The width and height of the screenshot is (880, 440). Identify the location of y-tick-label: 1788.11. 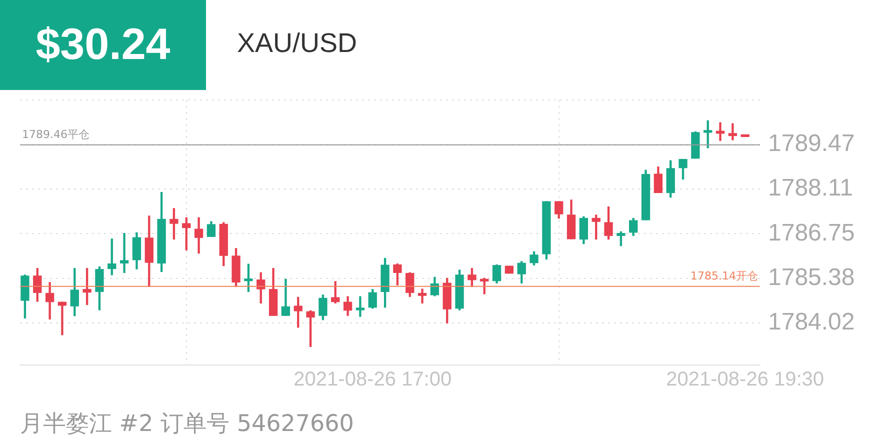
(810, 188).